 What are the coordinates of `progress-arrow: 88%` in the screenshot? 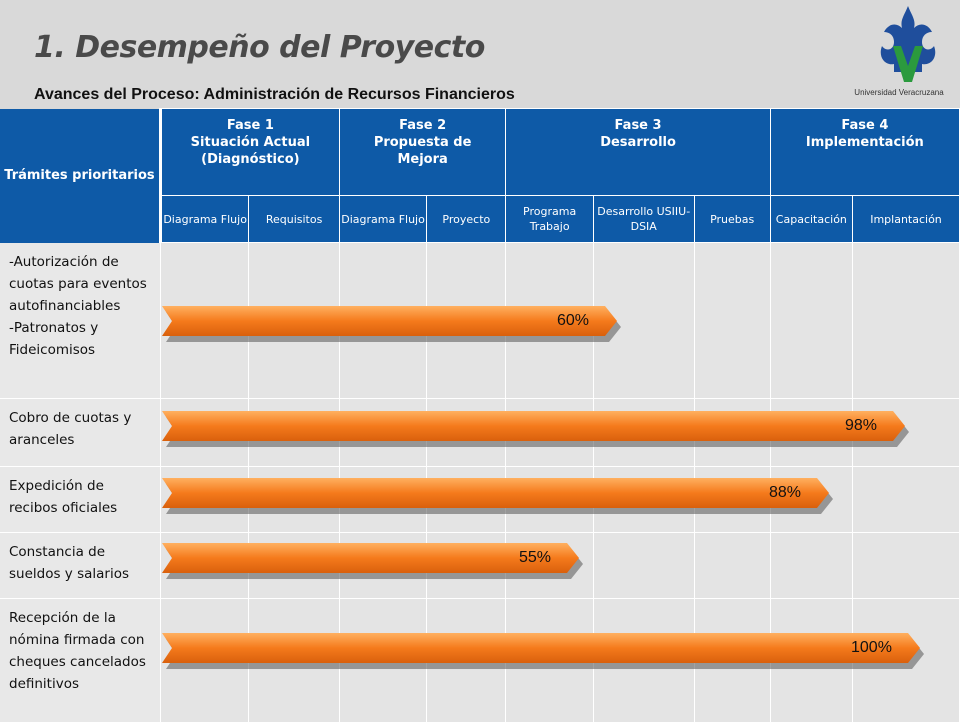 It's located at (497, 496).